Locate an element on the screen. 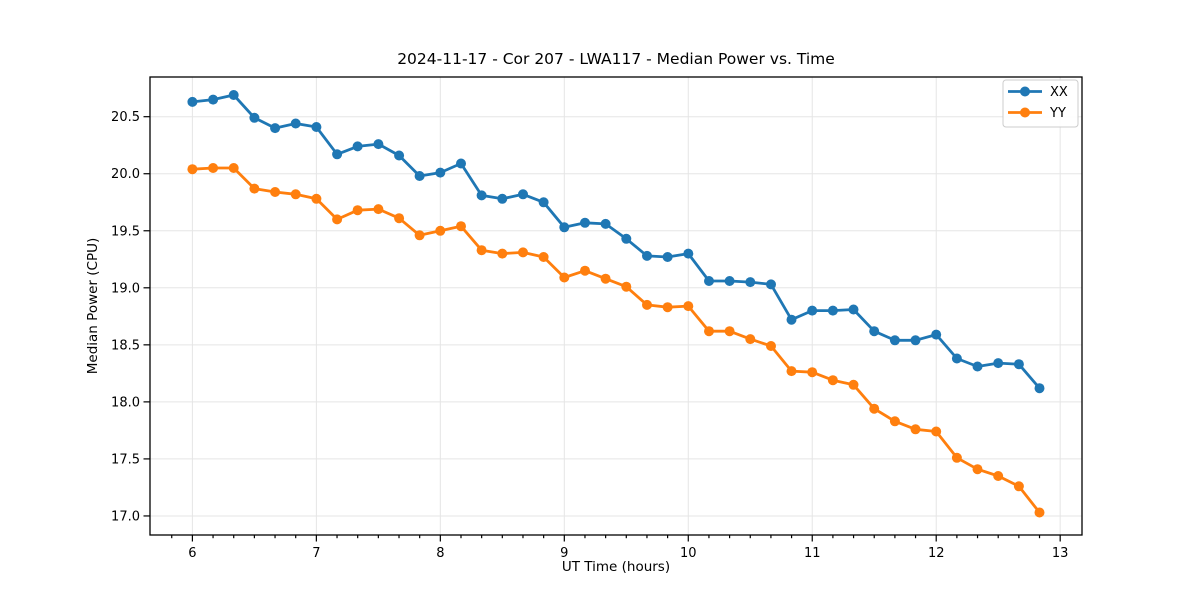  legend-swatch-marker-XX is located at coordinates (1025, 91).